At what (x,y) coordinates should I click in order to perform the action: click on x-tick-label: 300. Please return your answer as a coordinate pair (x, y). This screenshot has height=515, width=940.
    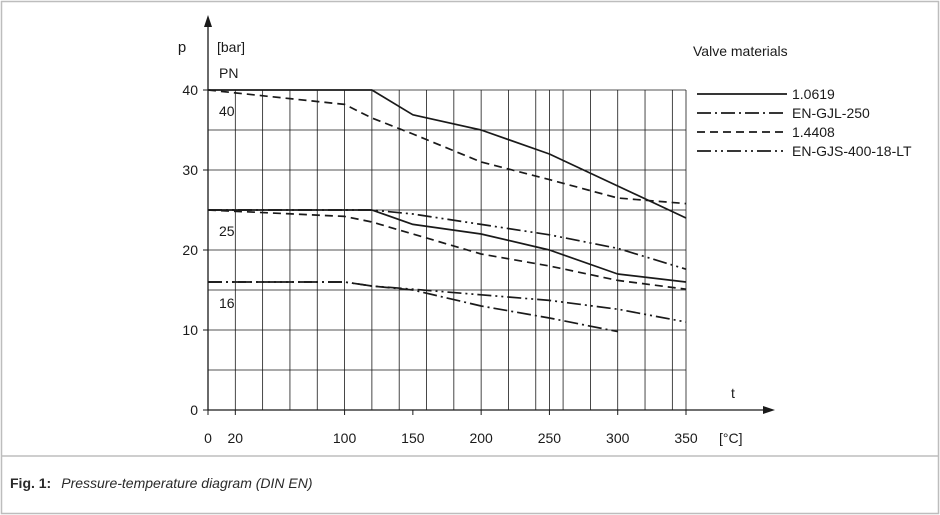
    Looking at the image, I should click on (618, 438).